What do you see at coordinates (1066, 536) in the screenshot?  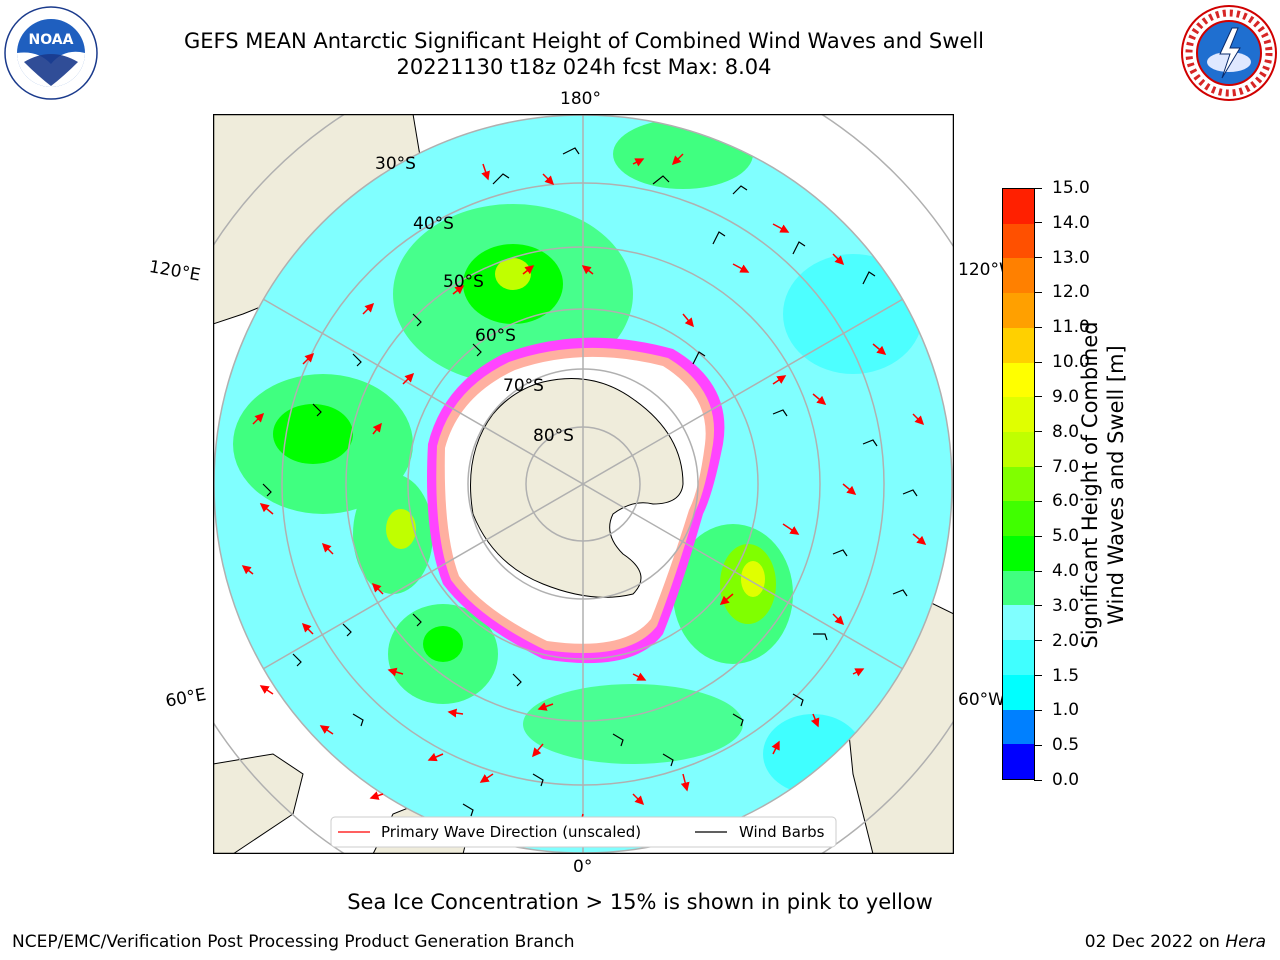 I see `colorbar-tick-label: 5.0` at bounding box center [1066, 536].